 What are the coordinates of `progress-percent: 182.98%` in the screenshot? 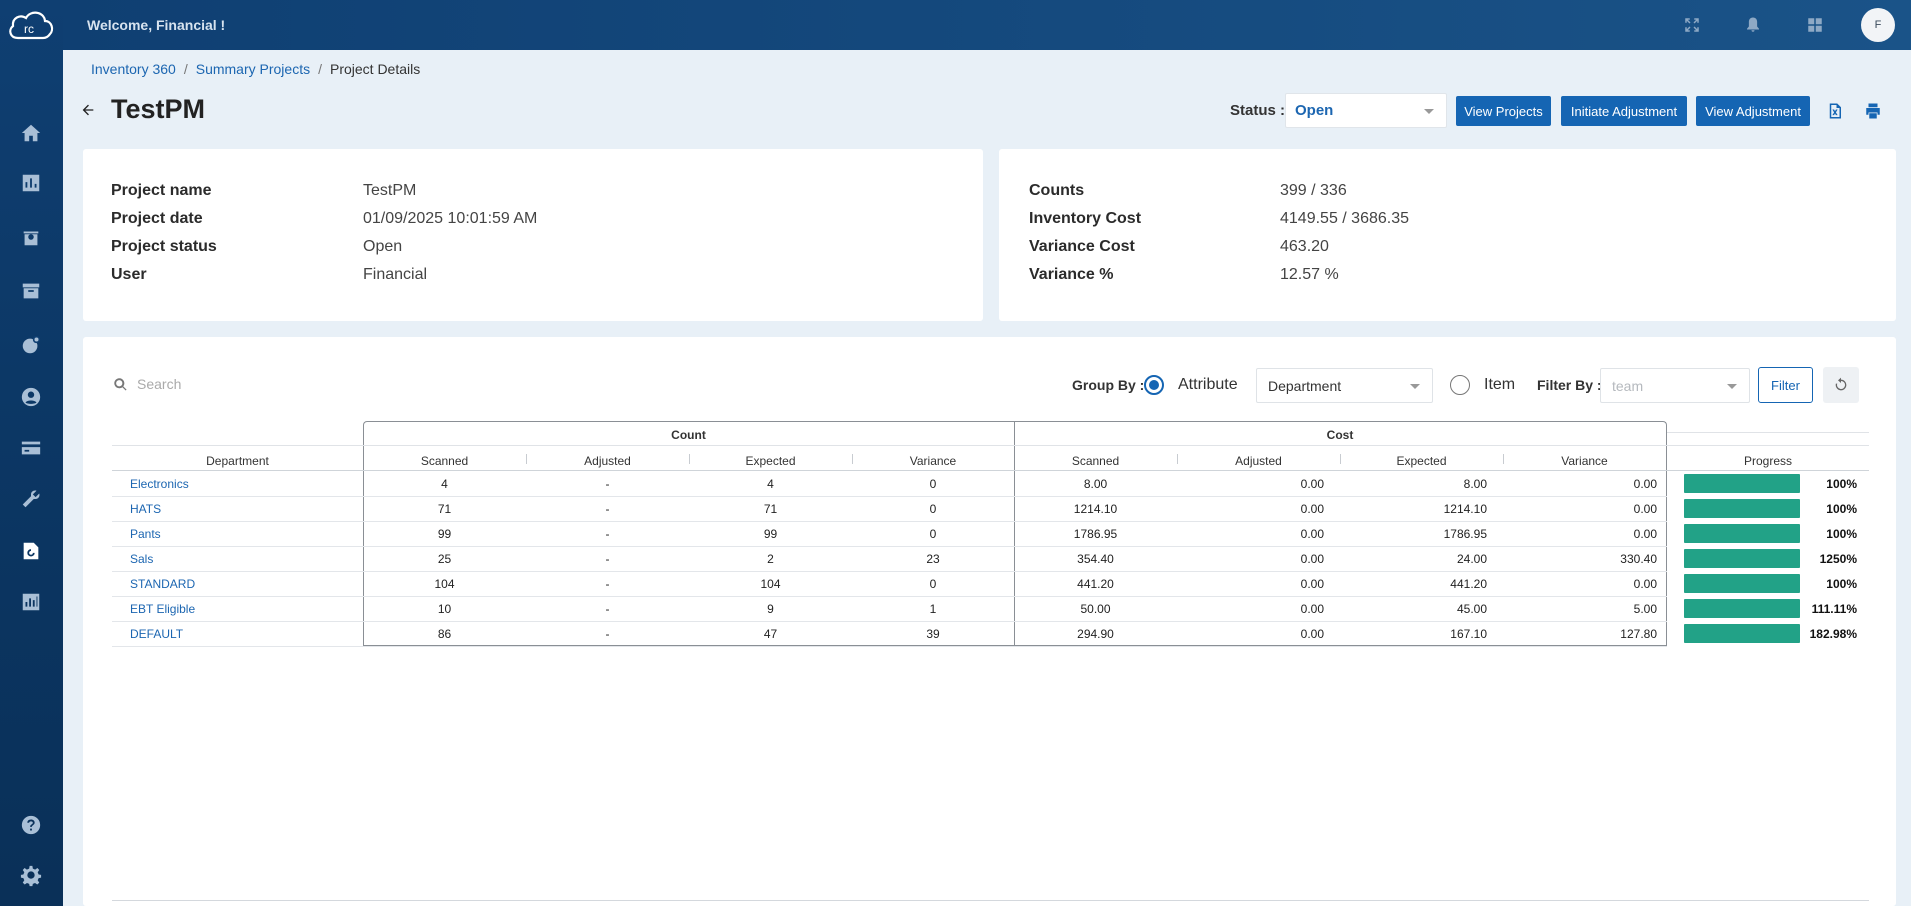 It's located at (1833, 634).